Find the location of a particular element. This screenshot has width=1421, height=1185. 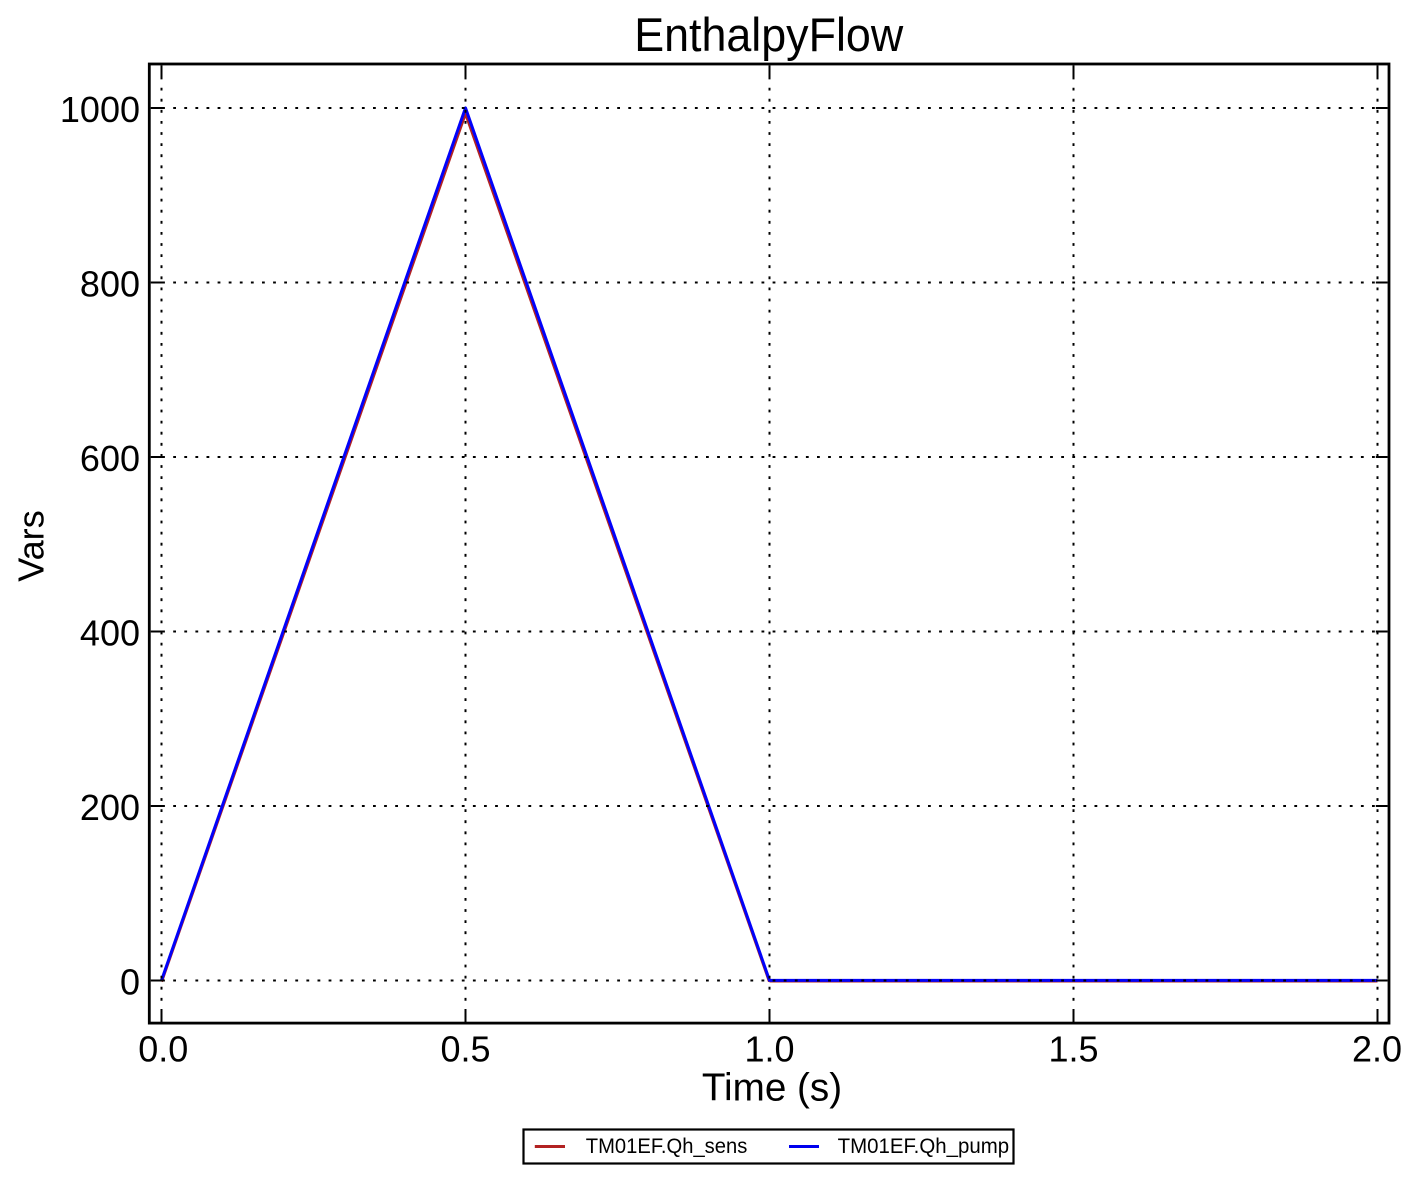

svg-text: 400 is located at coordinates (110, 632).